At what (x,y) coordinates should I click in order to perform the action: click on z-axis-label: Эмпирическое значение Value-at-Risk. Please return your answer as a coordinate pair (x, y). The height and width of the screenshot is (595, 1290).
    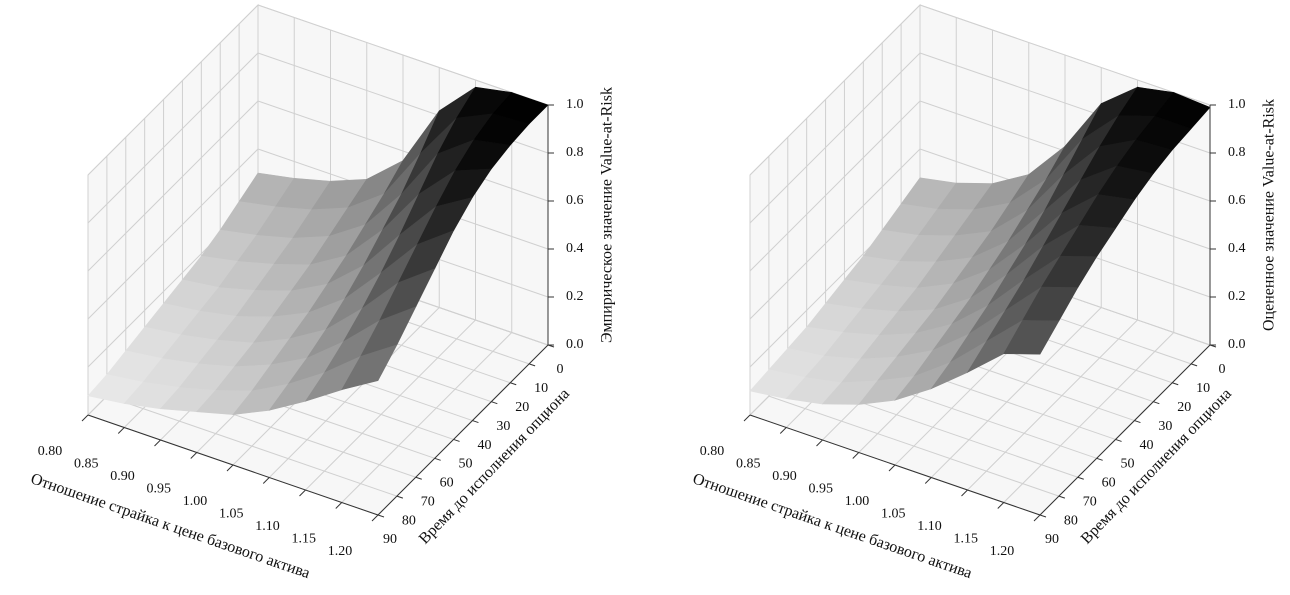
    Looking at the image, I should click on (607, 215).